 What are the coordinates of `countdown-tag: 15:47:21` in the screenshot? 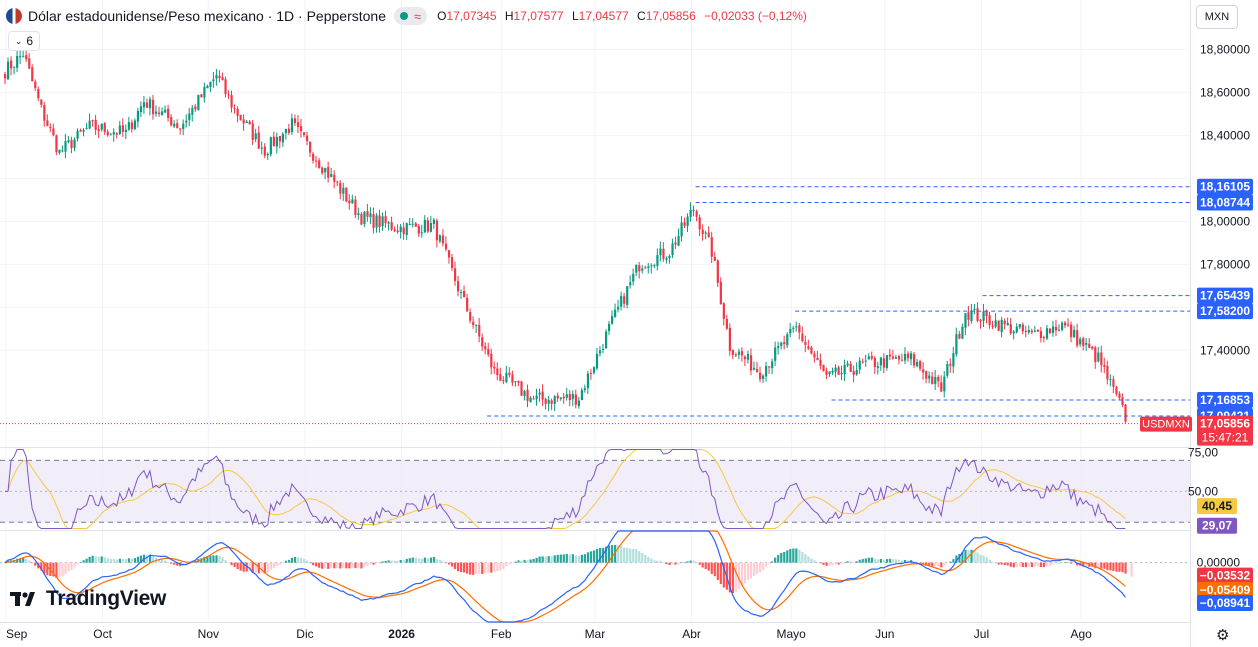 It's located at (1225, 438).